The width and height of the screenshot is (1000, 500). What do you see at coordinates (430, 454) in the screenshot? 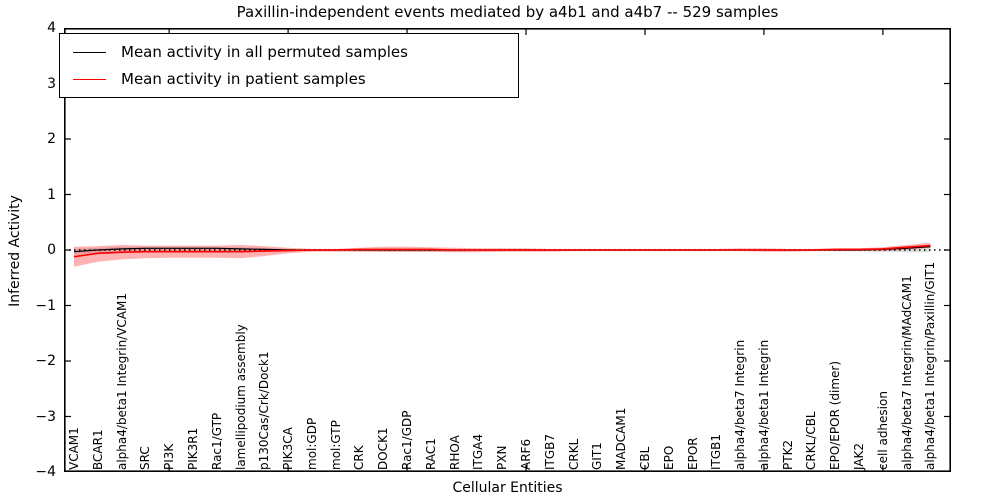
I see `x-category-label: RAC1` at bounding box center [430, 454].